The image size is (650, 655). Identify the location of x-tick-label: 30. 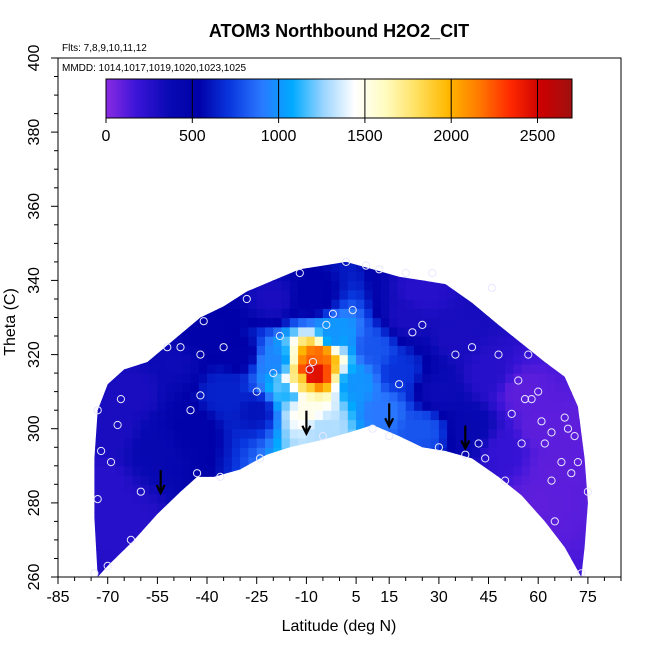
(439, 597).